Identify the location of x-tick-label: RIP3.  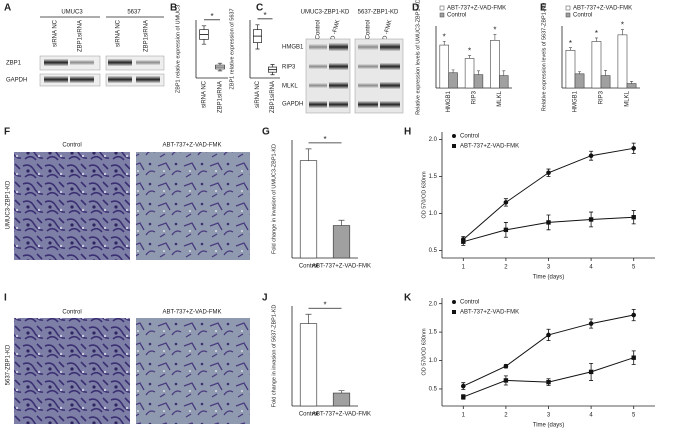
(475, 97).